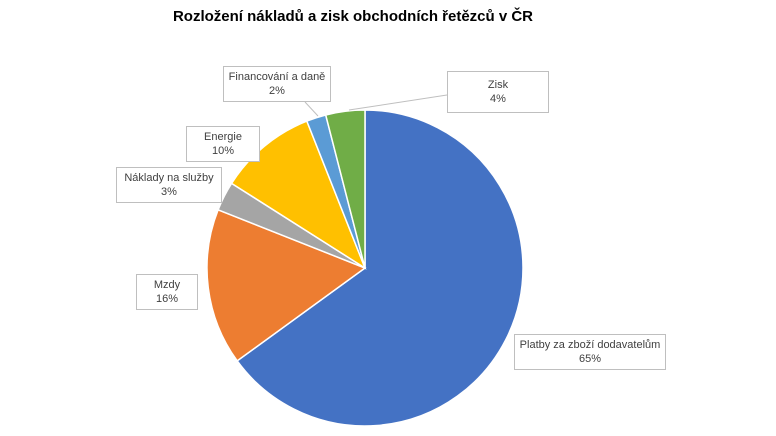  I want to click on data-label-value: 16%, so click(167, 299).